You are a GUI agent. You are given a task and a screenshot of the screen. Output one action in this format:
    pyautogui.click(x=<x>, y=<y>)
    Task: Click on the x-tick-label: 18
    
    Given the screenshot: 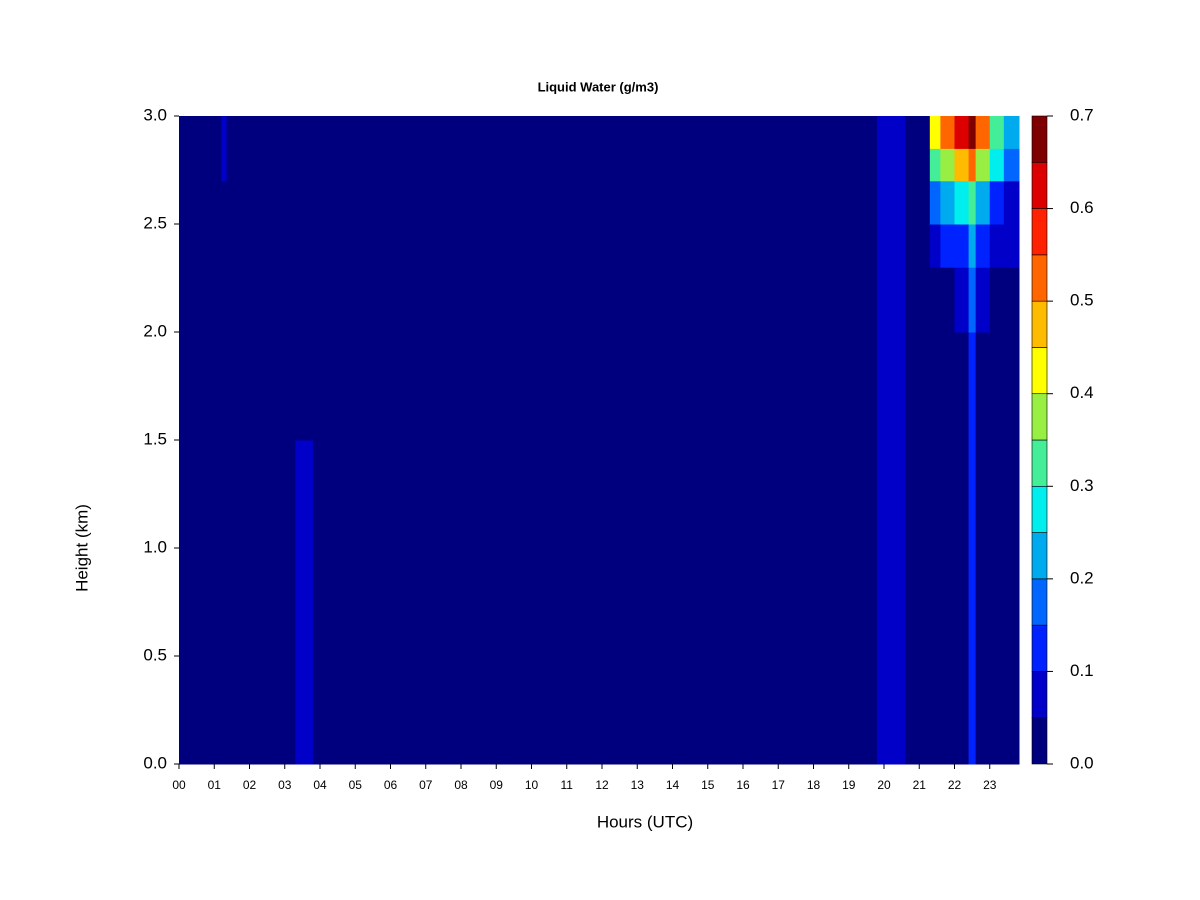 What is the action you would take?
    pyautogui.click(x=814, y=785)
    